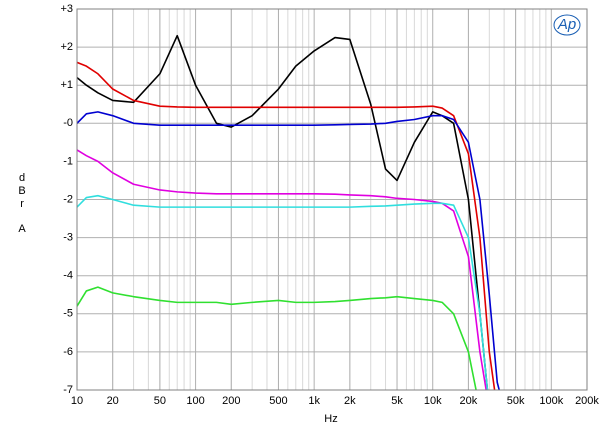 The image size is (600, 432). Describe the element at coordinates (350, 401) in the screenshot. I see `x-tick-label: 2k` at that location.